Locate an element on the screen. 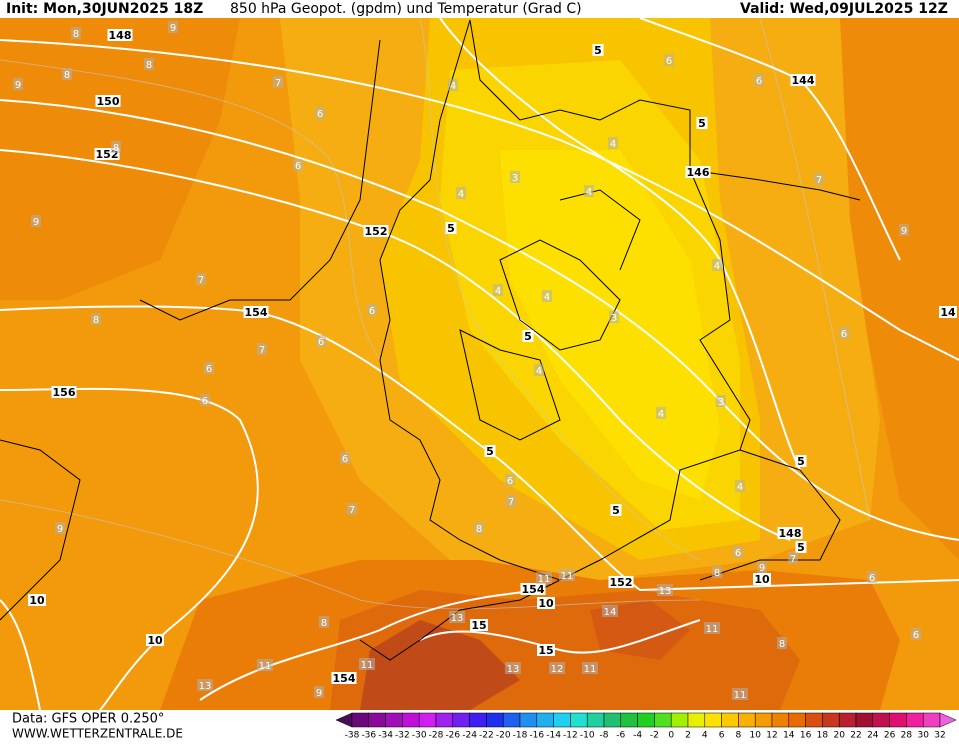 The height and width of the screenshot is (745, 959). colorbar-tick-label: -38 is located at coordinates (352, 736).